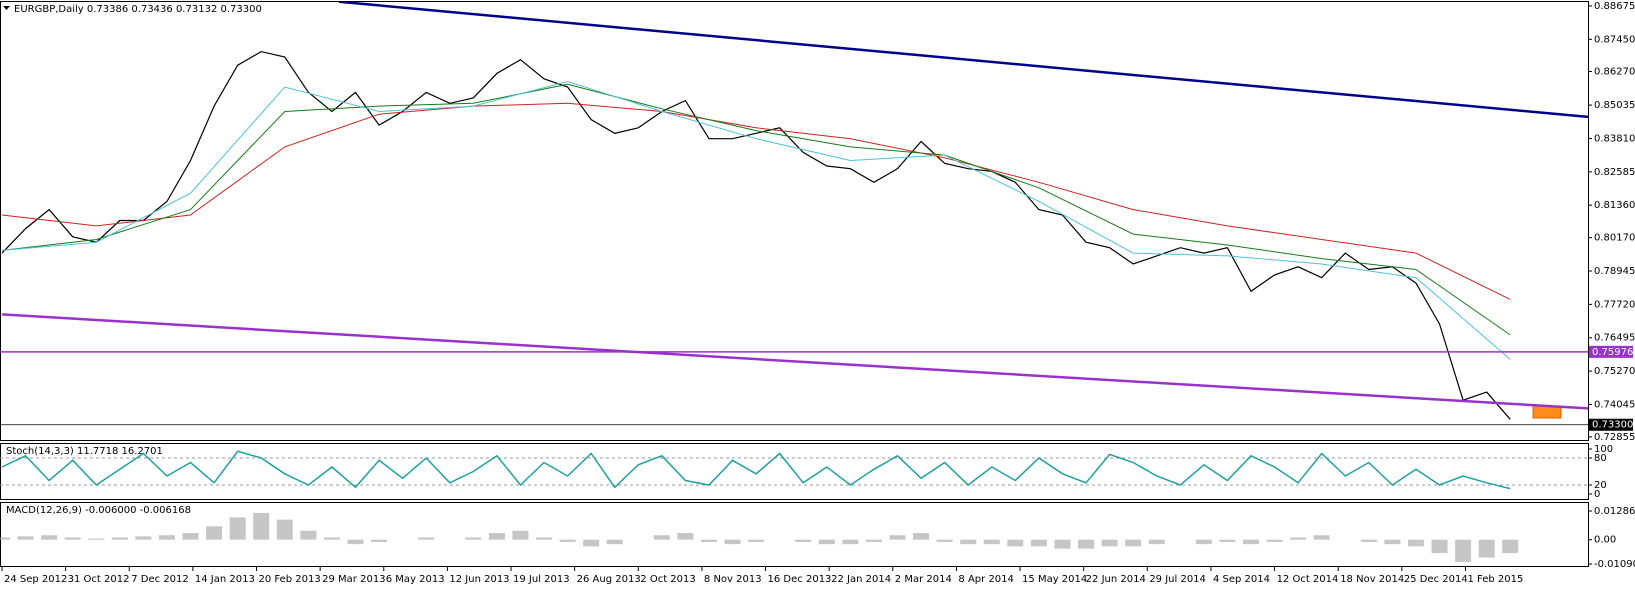 This screenshot has height=591, width=1635. Describe the element at coordinates (1308, 579) in the screenshot. I see `x-tick-label: 12 Oct 2014` at that location.